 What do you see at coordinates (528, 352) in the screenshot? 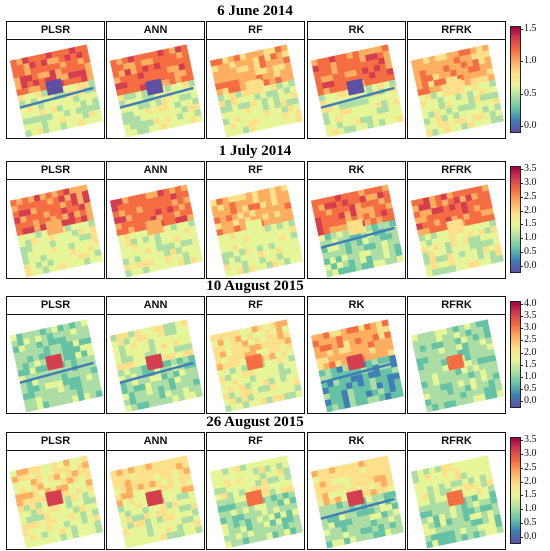
I see `colorbar-tick-label: 2.0` at bounding box center [528, 352].